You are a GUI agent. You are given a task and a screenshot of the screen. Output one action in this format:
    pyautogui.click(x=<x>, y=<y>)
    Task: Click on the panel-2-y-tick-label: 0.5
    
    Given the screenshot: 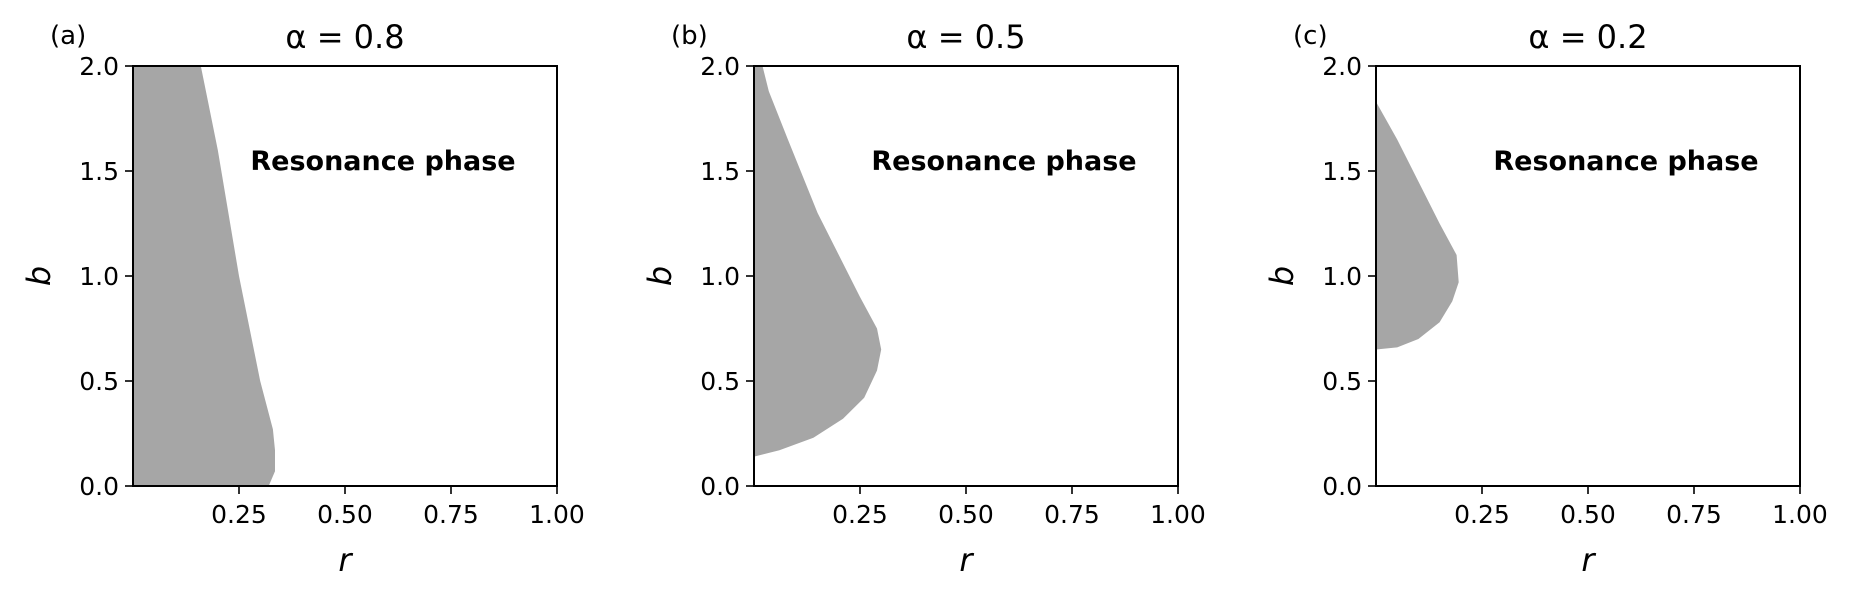 What is the action you would take?
    pyautogui.click(x=720, y=381)
    